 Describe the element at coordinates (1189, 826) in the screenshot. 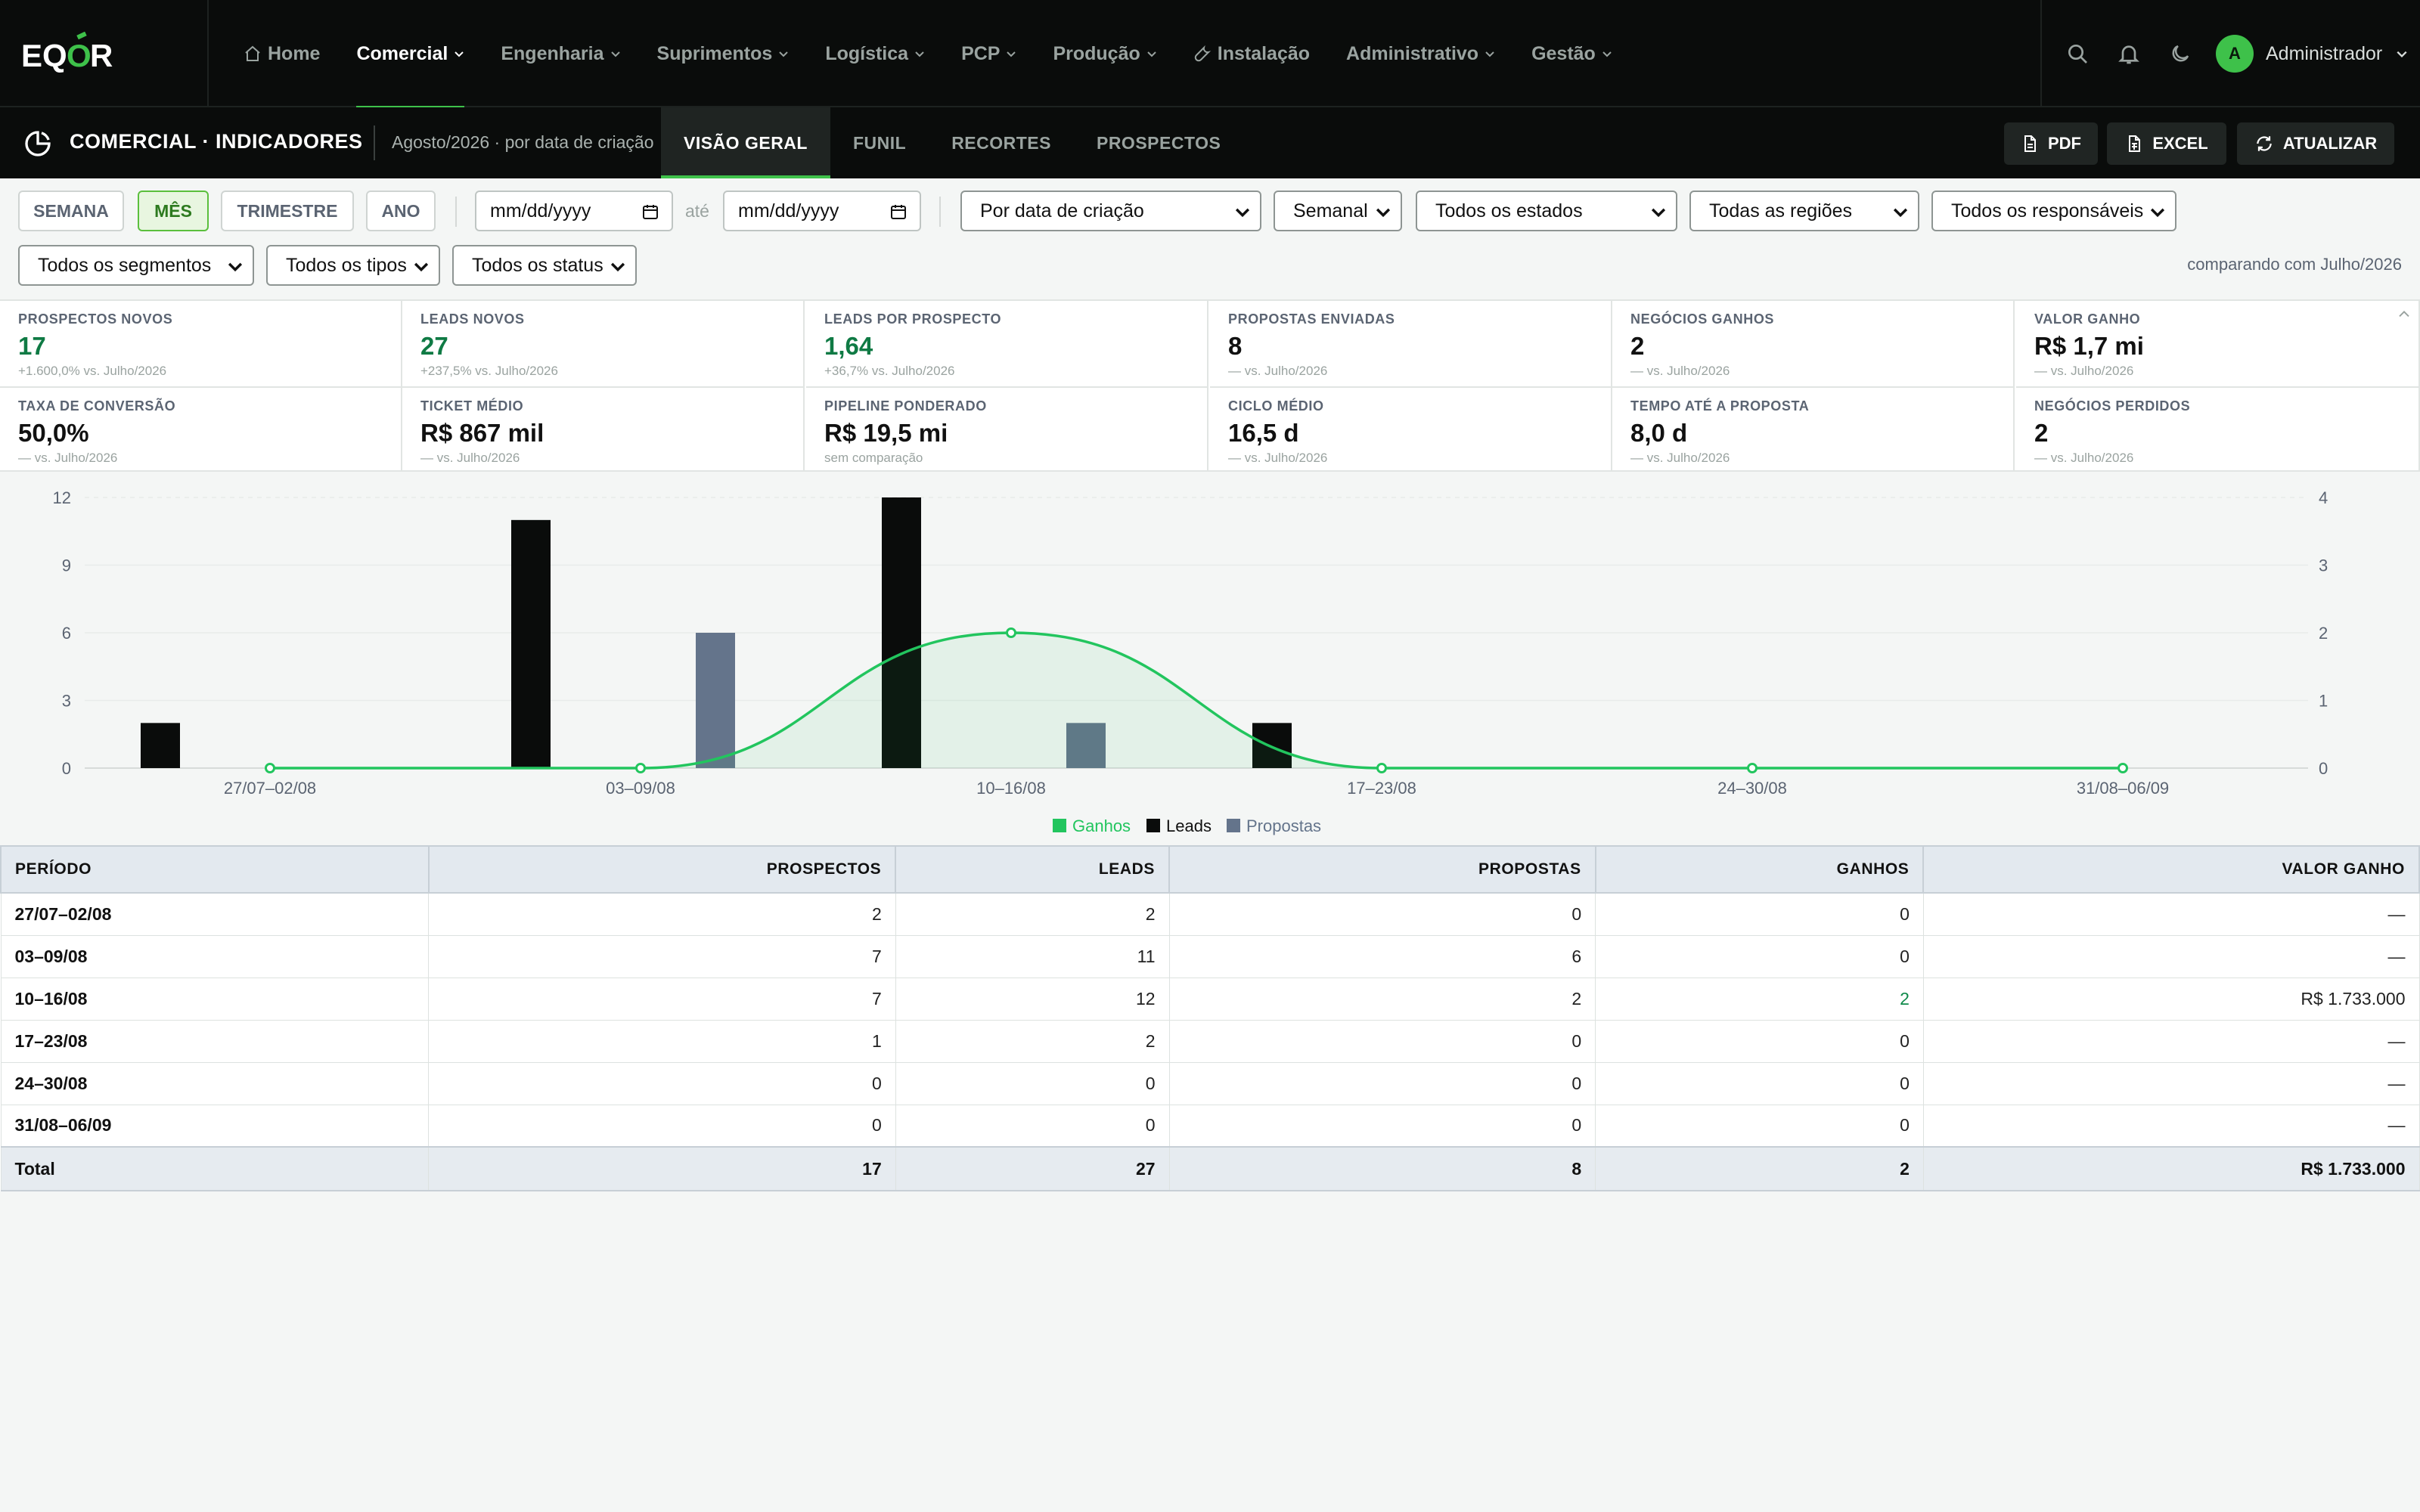

I see `legend-label: Leads` at that location.